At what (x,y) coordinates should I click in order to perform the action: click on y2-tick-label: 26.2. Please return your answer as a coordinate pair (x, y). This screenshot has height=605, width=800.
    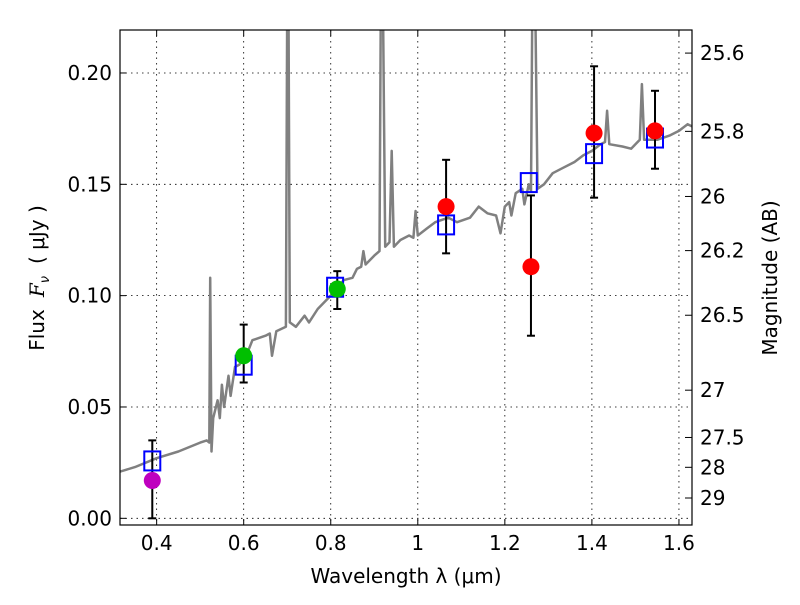
    Looking at the image, I should click on (722, 251).